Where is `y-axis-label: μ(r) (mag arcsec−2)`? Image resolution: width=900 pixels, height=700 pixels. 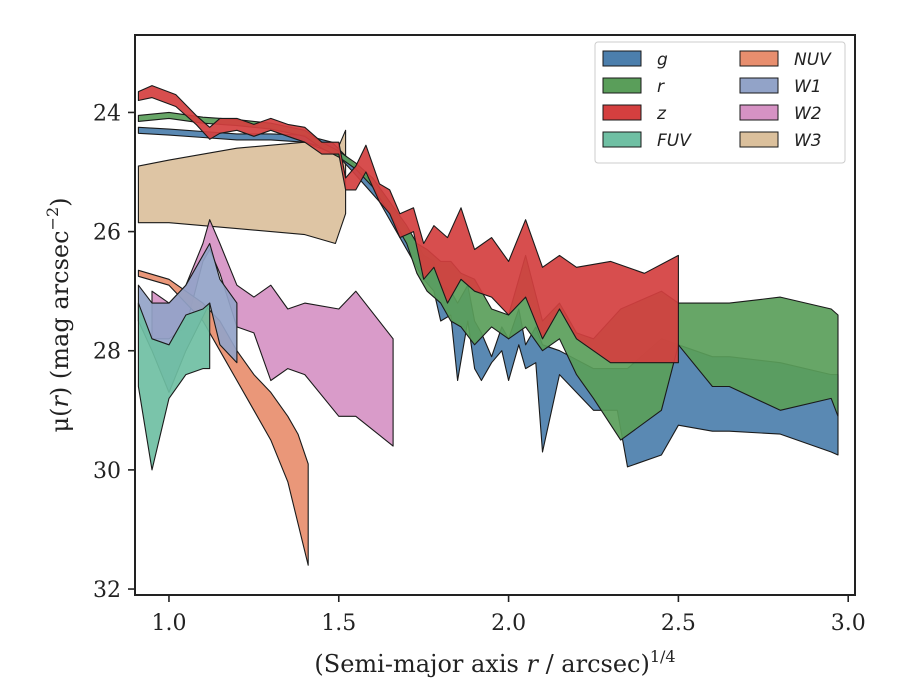 y-axis-label: μ(r) (mag arcsec−2) is located at coordinates (58, 314).